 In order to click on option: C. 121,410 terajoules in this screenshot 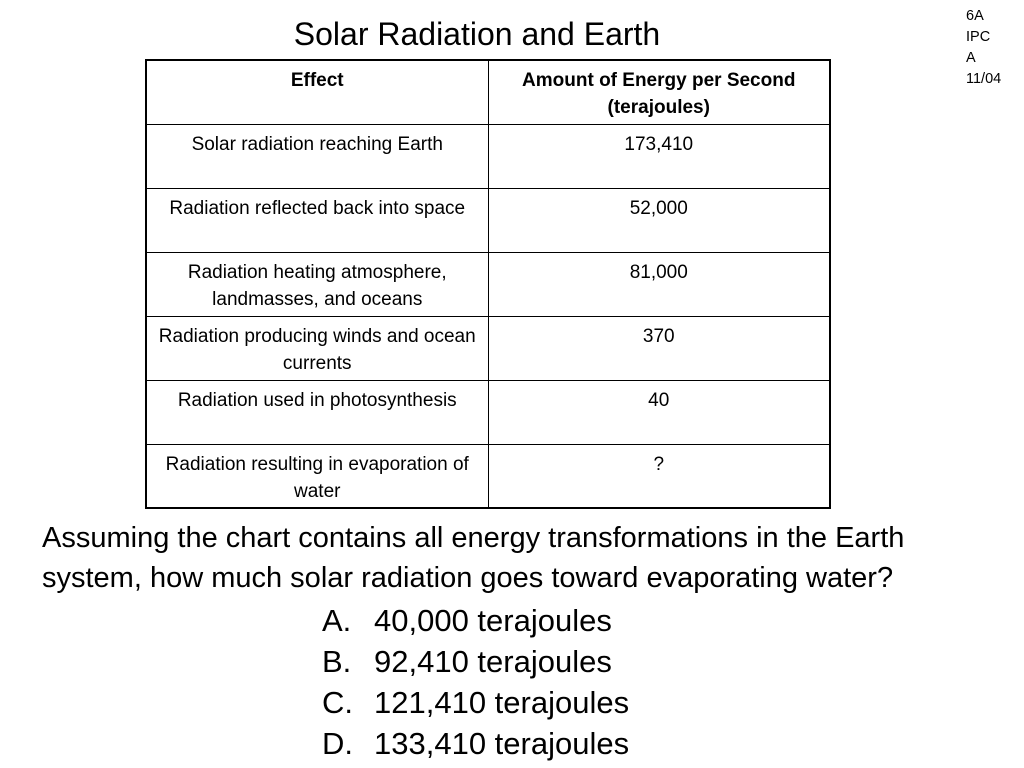, I will do `click(475, 702)`.